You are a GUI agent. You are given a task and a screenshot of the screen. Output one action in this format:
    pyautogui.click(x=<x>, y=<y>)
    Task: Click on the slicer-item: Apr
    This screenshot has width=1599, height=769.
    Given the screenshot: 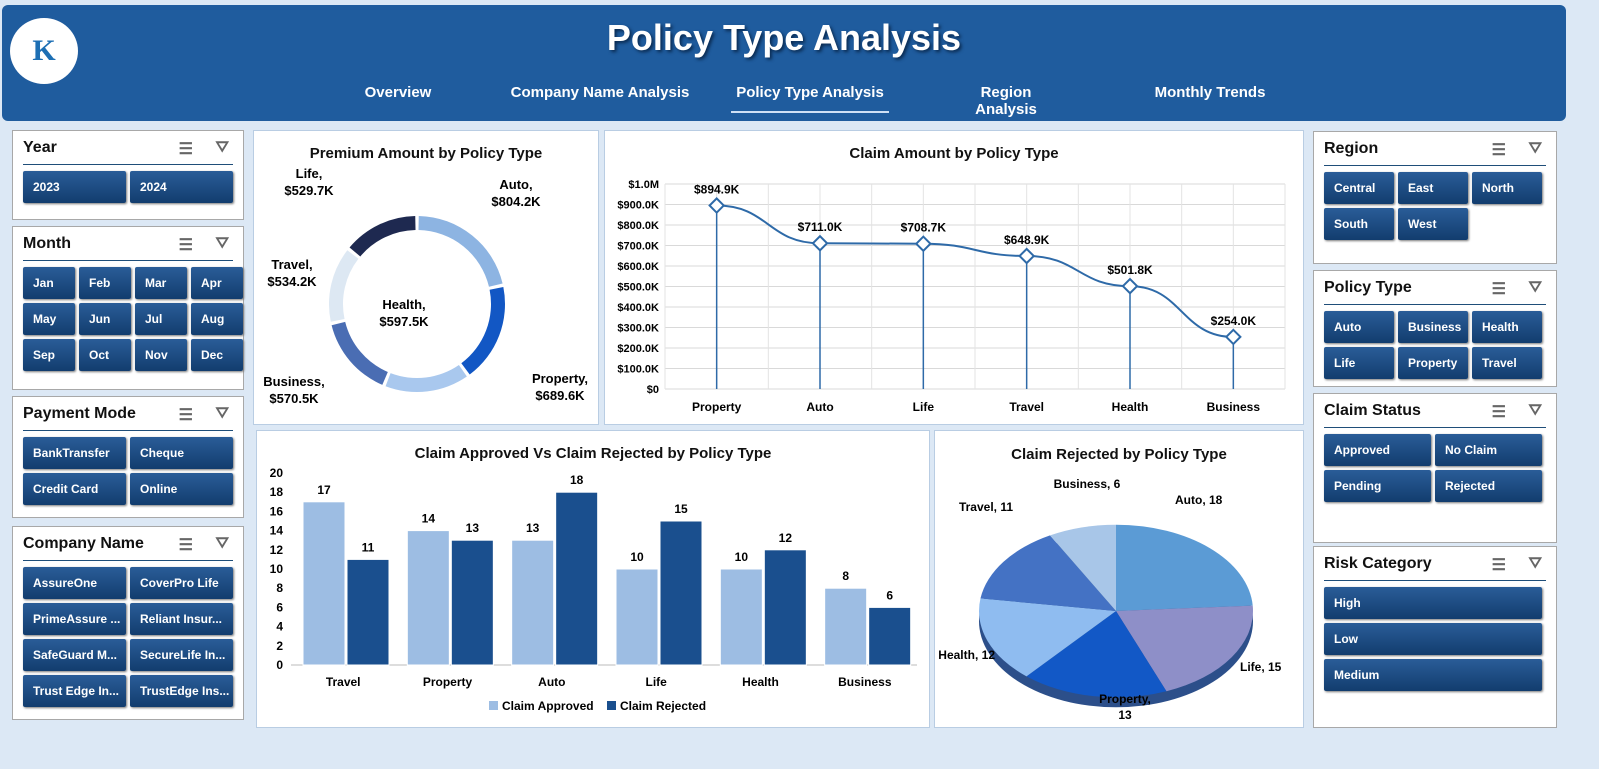 What is the action you would take?
    pyautogui.click(x=217, y=283)
    